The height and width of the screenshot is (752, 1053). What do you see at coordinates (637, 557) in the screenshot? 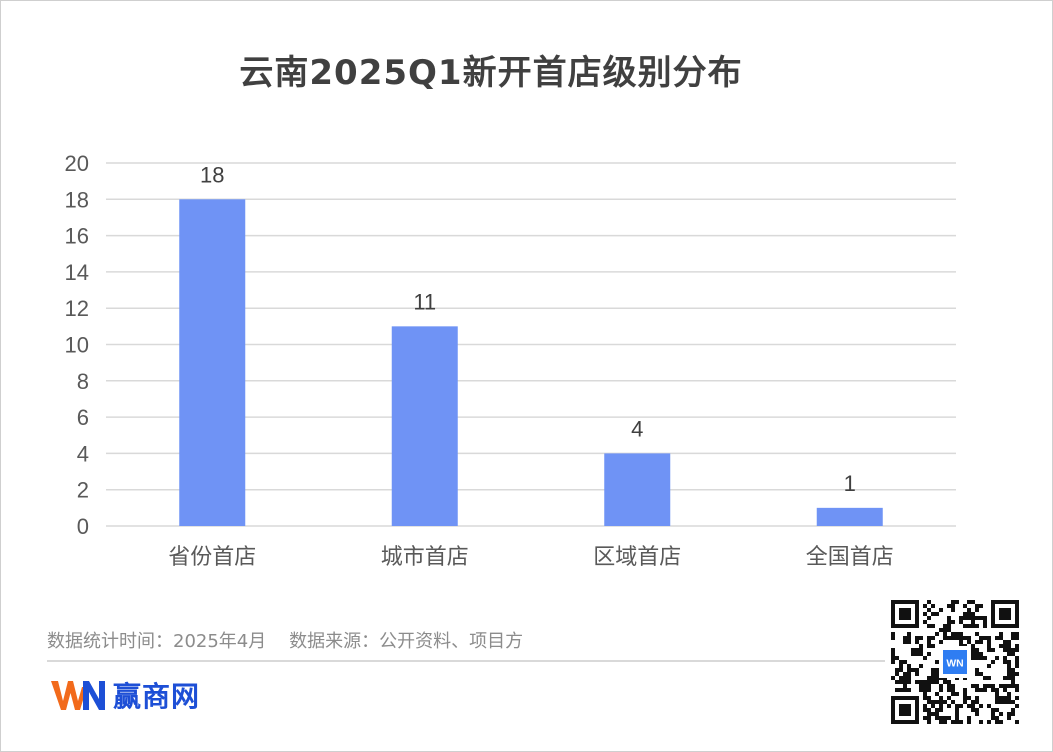
I see `x-tick-label: 区域首店` at bounding box center [637, 557].